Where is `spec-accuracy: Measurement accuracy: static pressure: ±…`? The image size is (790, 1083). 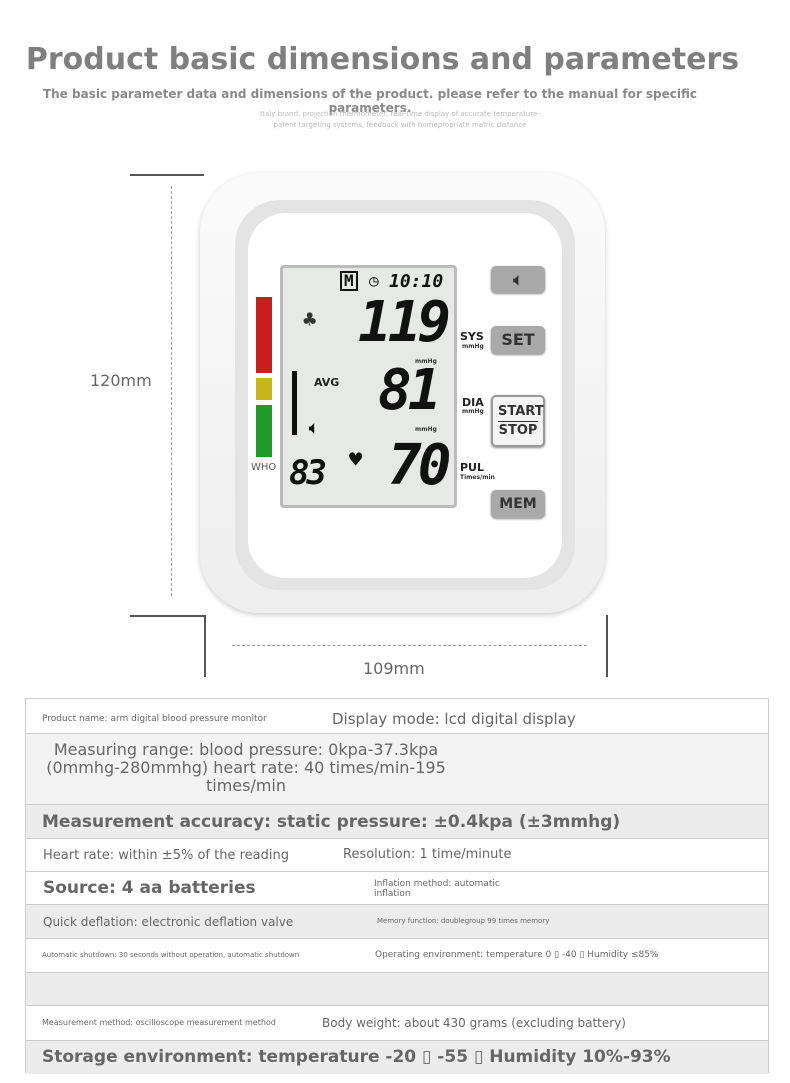 spec-accuracy: Measurement accuracy: static pressure: ±… is located at coordinates (331, 822).